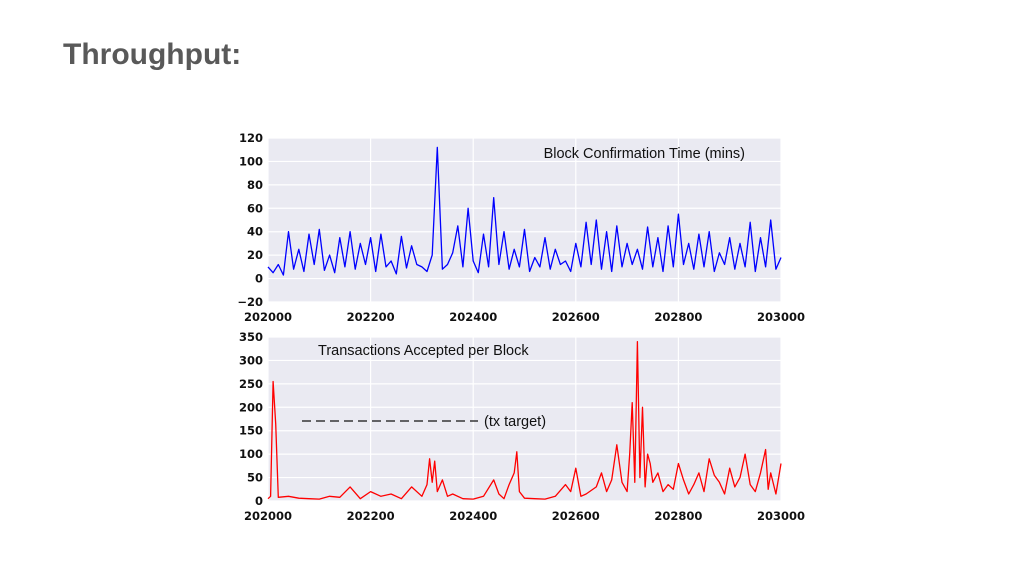 Image resolution: width=1024 pixels, height=576 pixels. What do you see at coordinates (251, 138) in the screenshot?
I see `y-tick-label: 120` at bounding box center [251, 138].